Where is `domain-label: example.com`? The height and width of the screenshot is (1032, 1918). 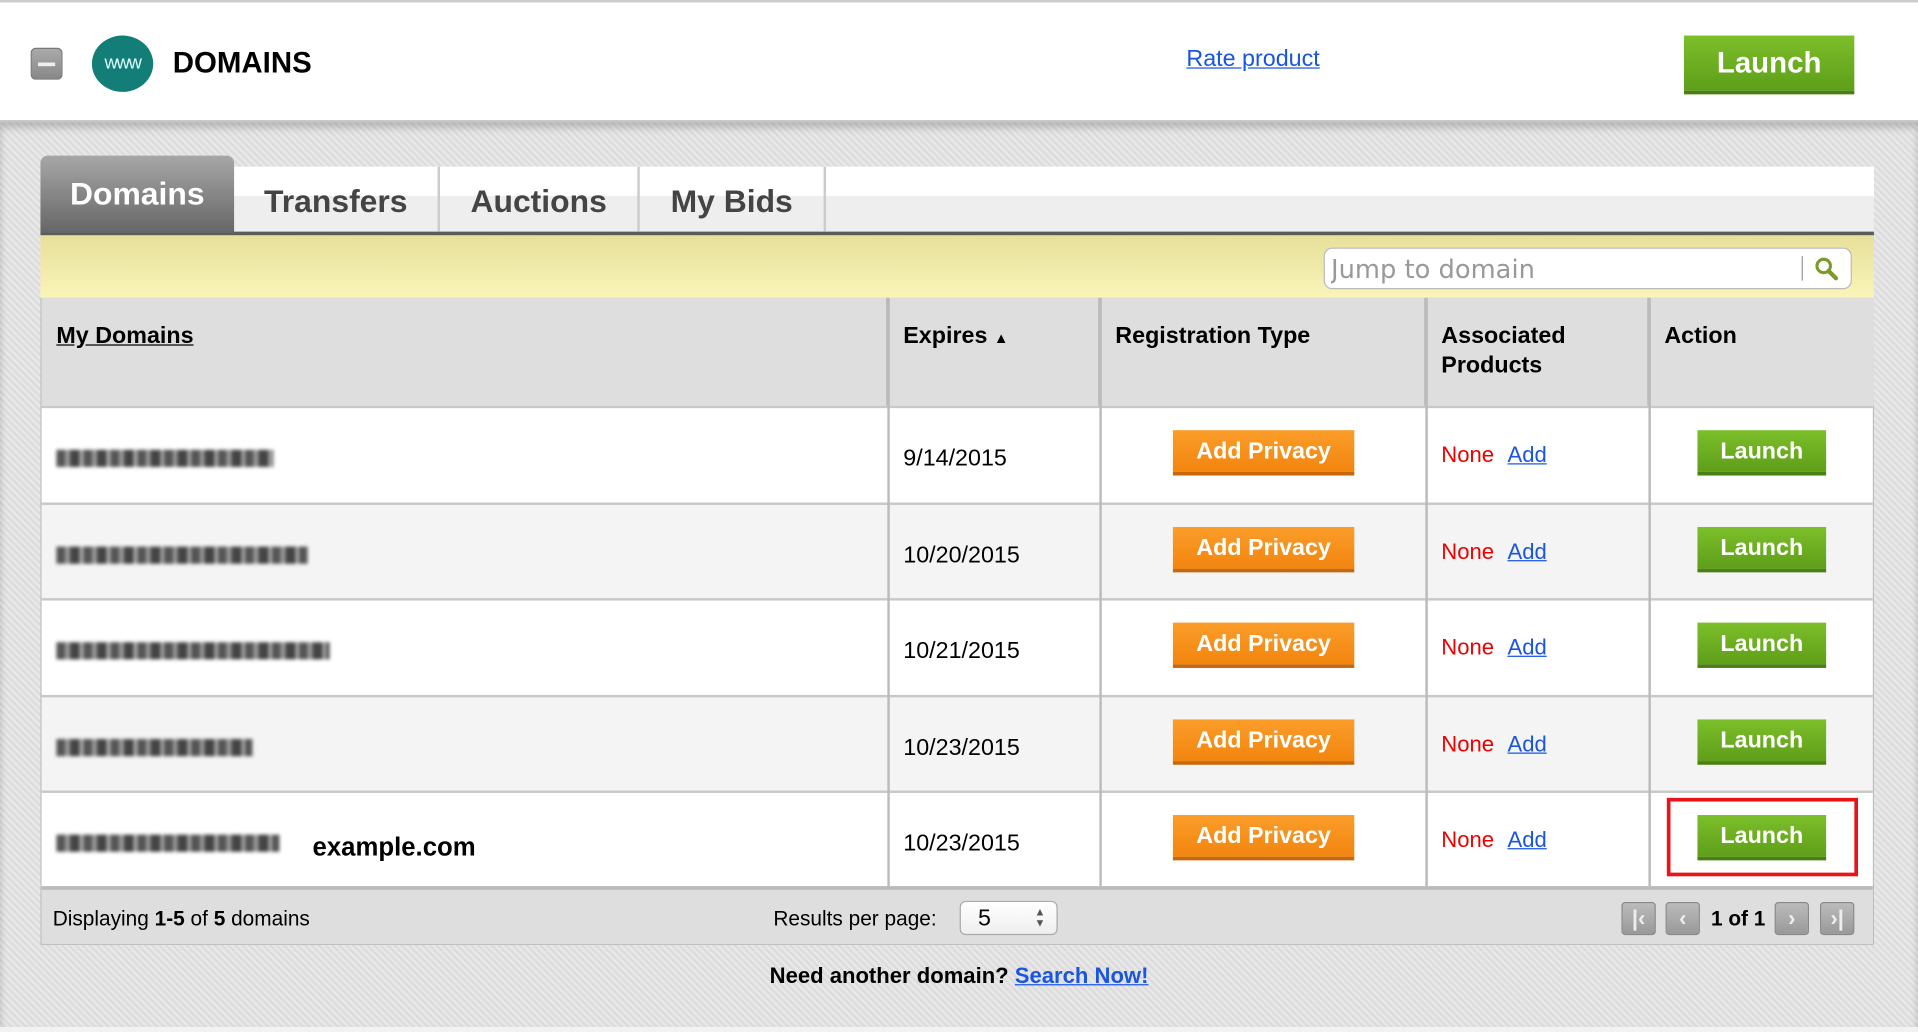
domain-label: example.com is located at coordinates (394, 847).